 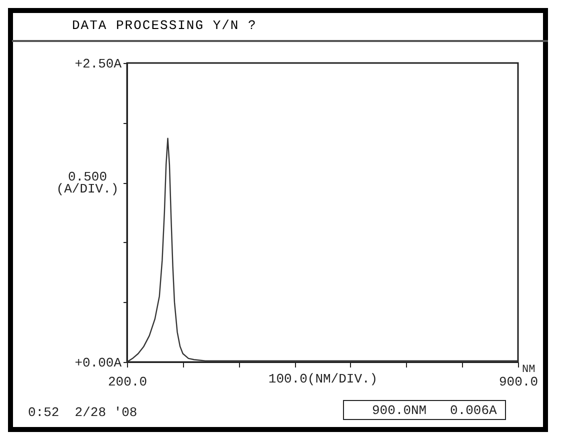 What do you see at coordinates (83, 412) in the screenshot?
I see `text: 0:52 2/28 '08` at bounding box center [83, 412].